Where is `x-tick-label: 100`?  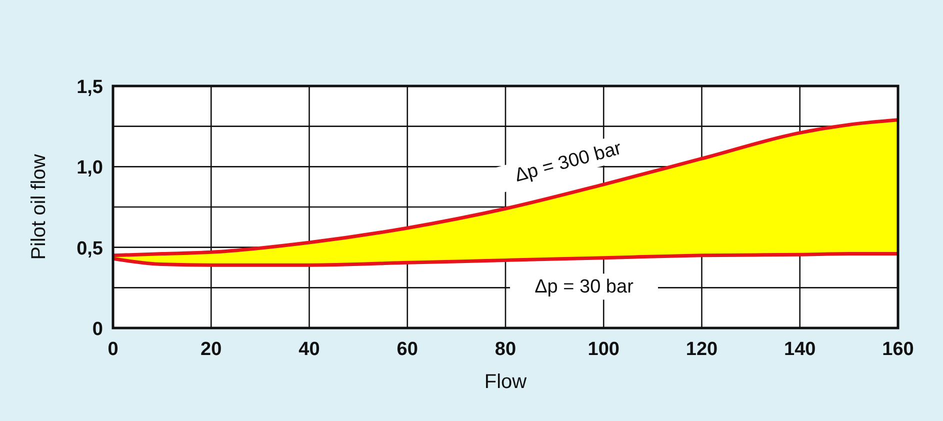 x-tick-label: 100 is located at coordinates (604, 349).